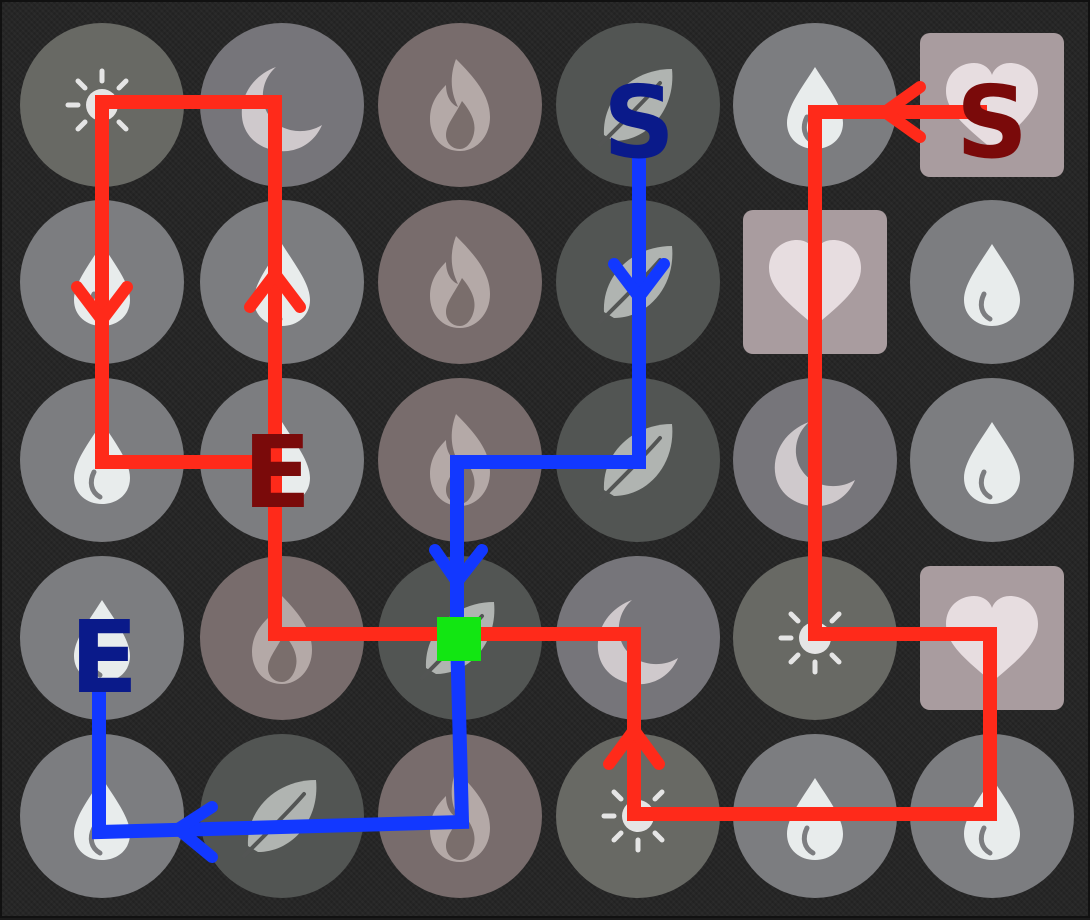 The width and height of the screenshot is (1090, 920). I want to click on red-arrow-up-col1, so click(275, 290).